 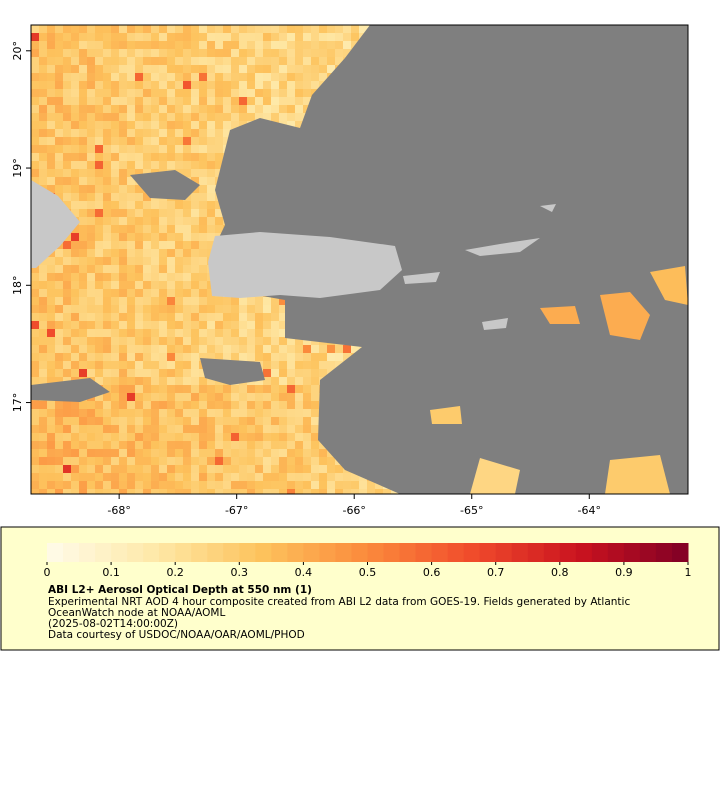 What do you see at coordinates (119, 552) in the screenshot?
I see `colorbar-swatch` at bounding box center [119, 552].